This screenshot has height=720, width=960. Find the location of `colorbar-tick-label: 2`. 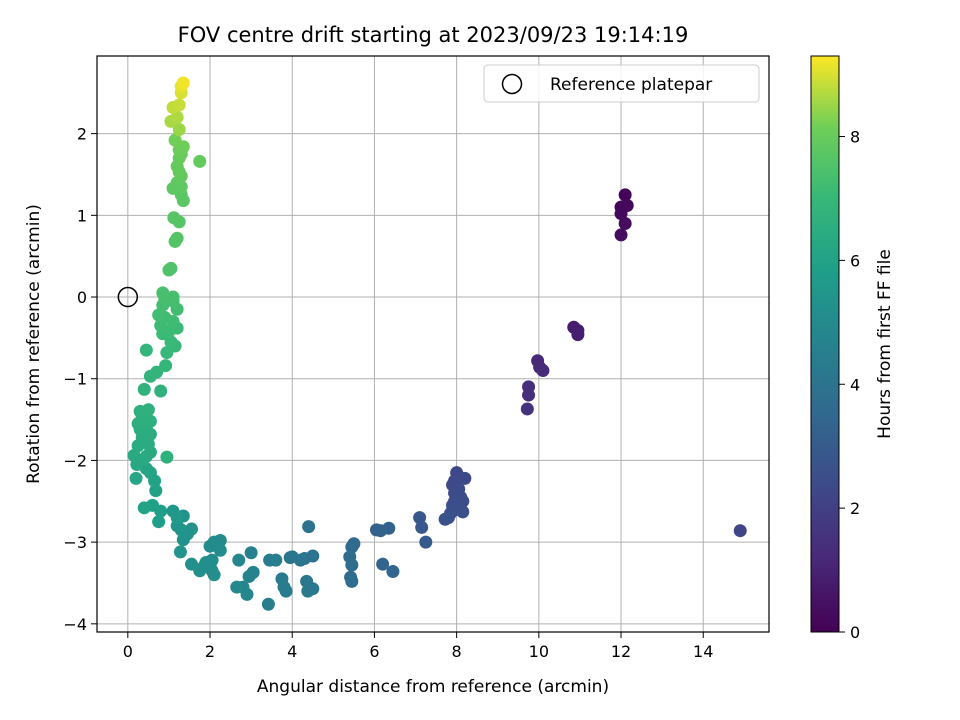

colorbar-tick-label: 2 is located at coordinates (855, 508).